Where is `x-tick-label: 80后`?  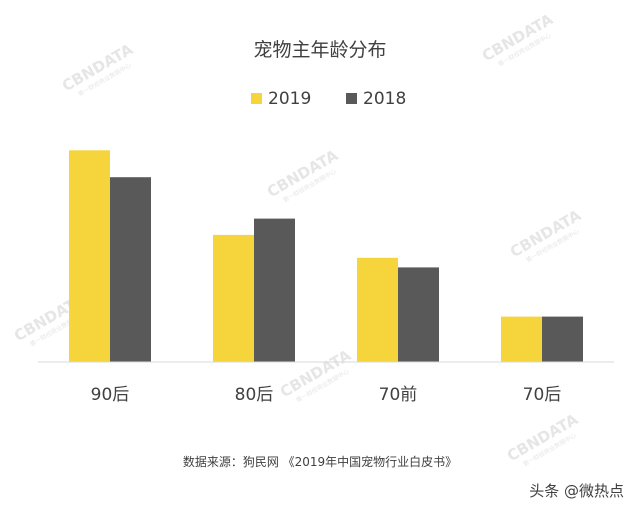
x-tick-label: 80后 is located at coordinates (254, 395).